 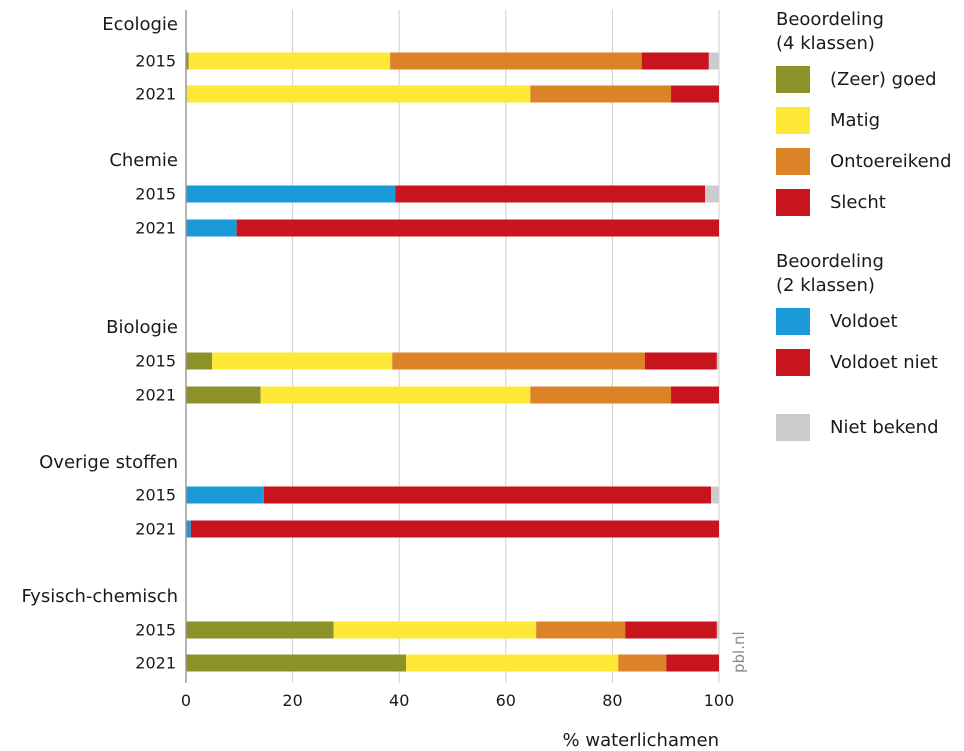 I want to click on legend-item-zeer-goed: (Zeer) goed, so click(x=870, y=79).